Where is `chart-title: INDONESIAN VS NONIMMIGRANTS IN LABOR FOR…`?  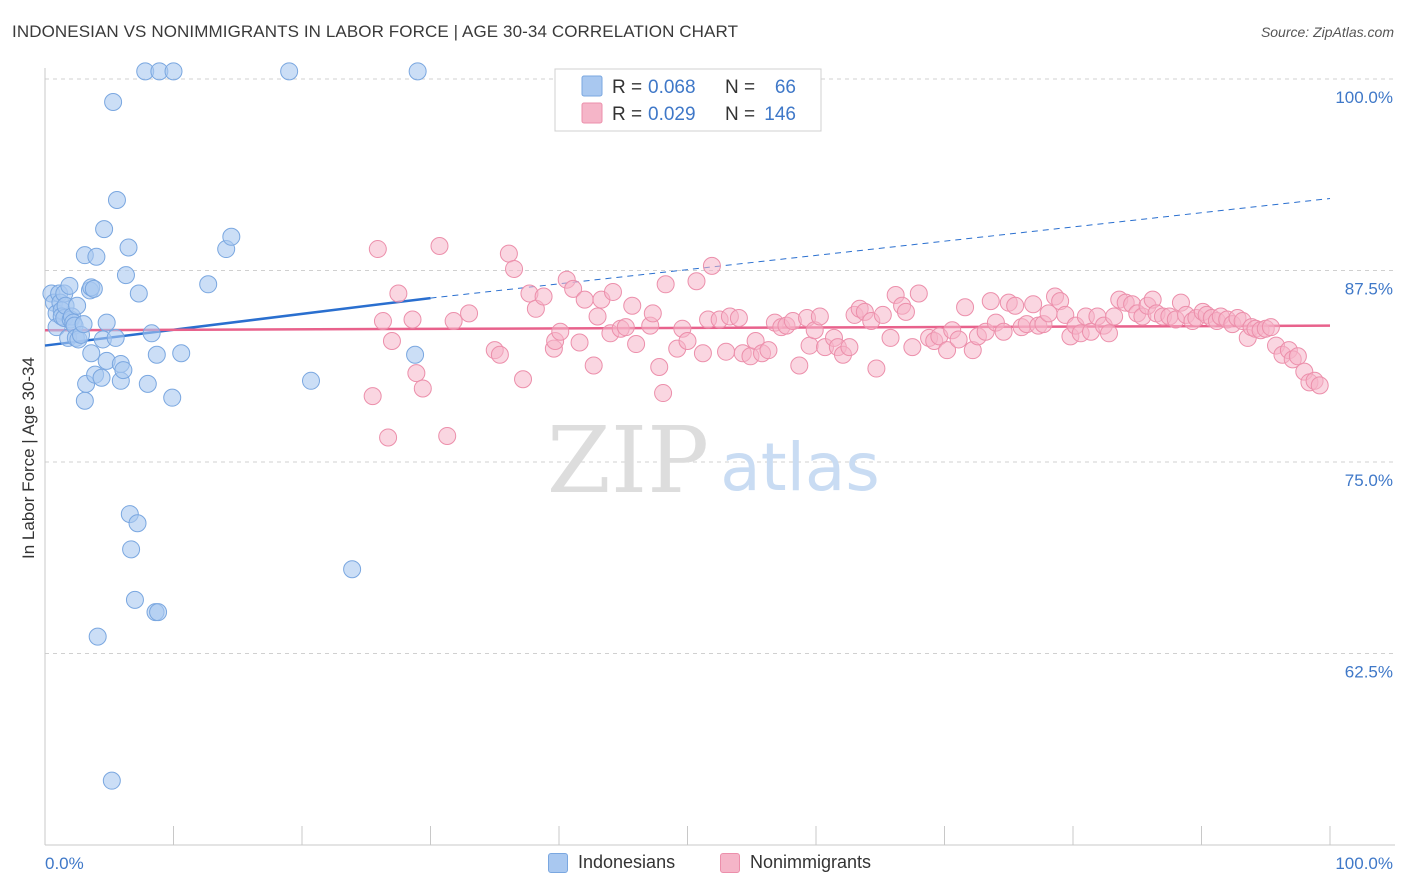 chart-title: INDONESIAN VS NONIMMIGRANTS IN LABOR FOR… is located at coordinates (375, 31).